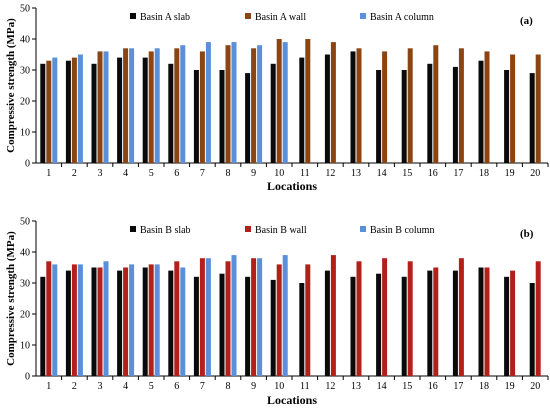  I want to click on x-tick-label: 12, so click(330, 173).